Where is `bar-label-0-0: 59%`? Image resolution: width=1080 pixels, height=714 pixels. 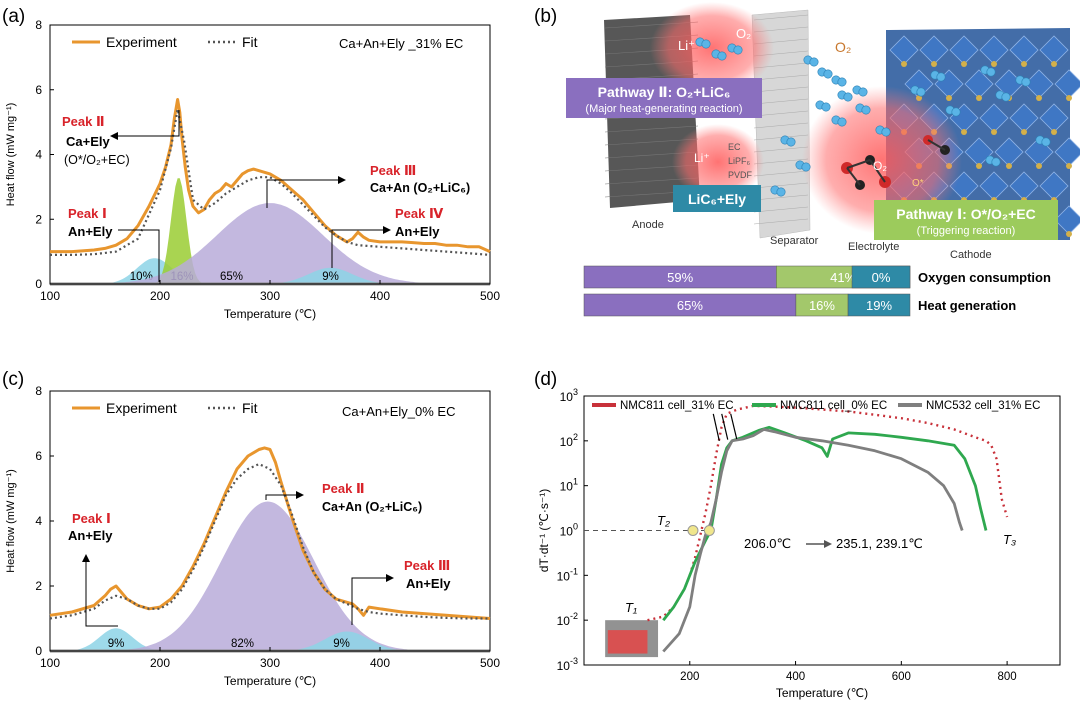
bar-label-0-0: 59% is located at coordinates (680, 277).